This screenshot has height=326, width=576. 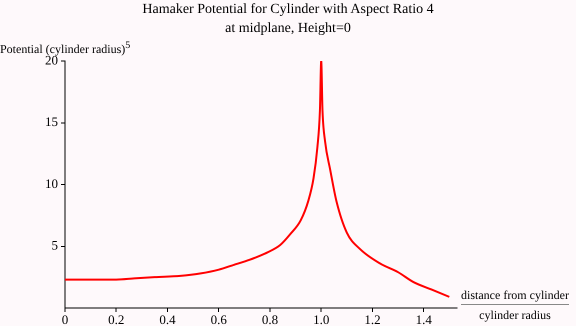 I want to click on chart-subtitle: at midplane, Height=0, so click(x=288, y=29).